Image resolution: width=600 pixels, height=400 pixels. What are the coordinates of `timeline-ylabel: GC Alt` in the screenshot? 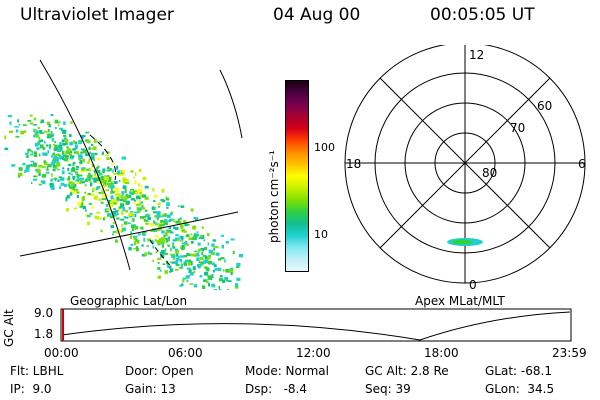 It's located at (9, 328).